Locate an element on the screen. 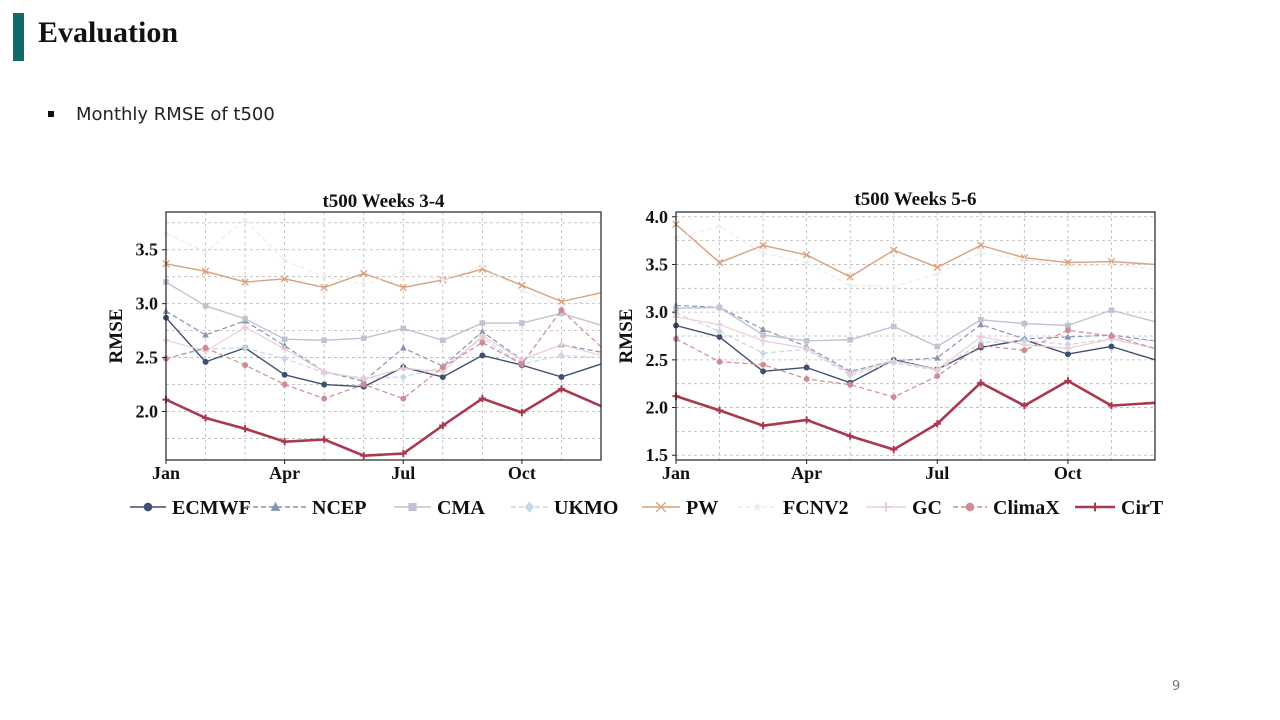 This screenshot has height=720, width=1280. series-line-ukmo is located at coordinates (383, 358).